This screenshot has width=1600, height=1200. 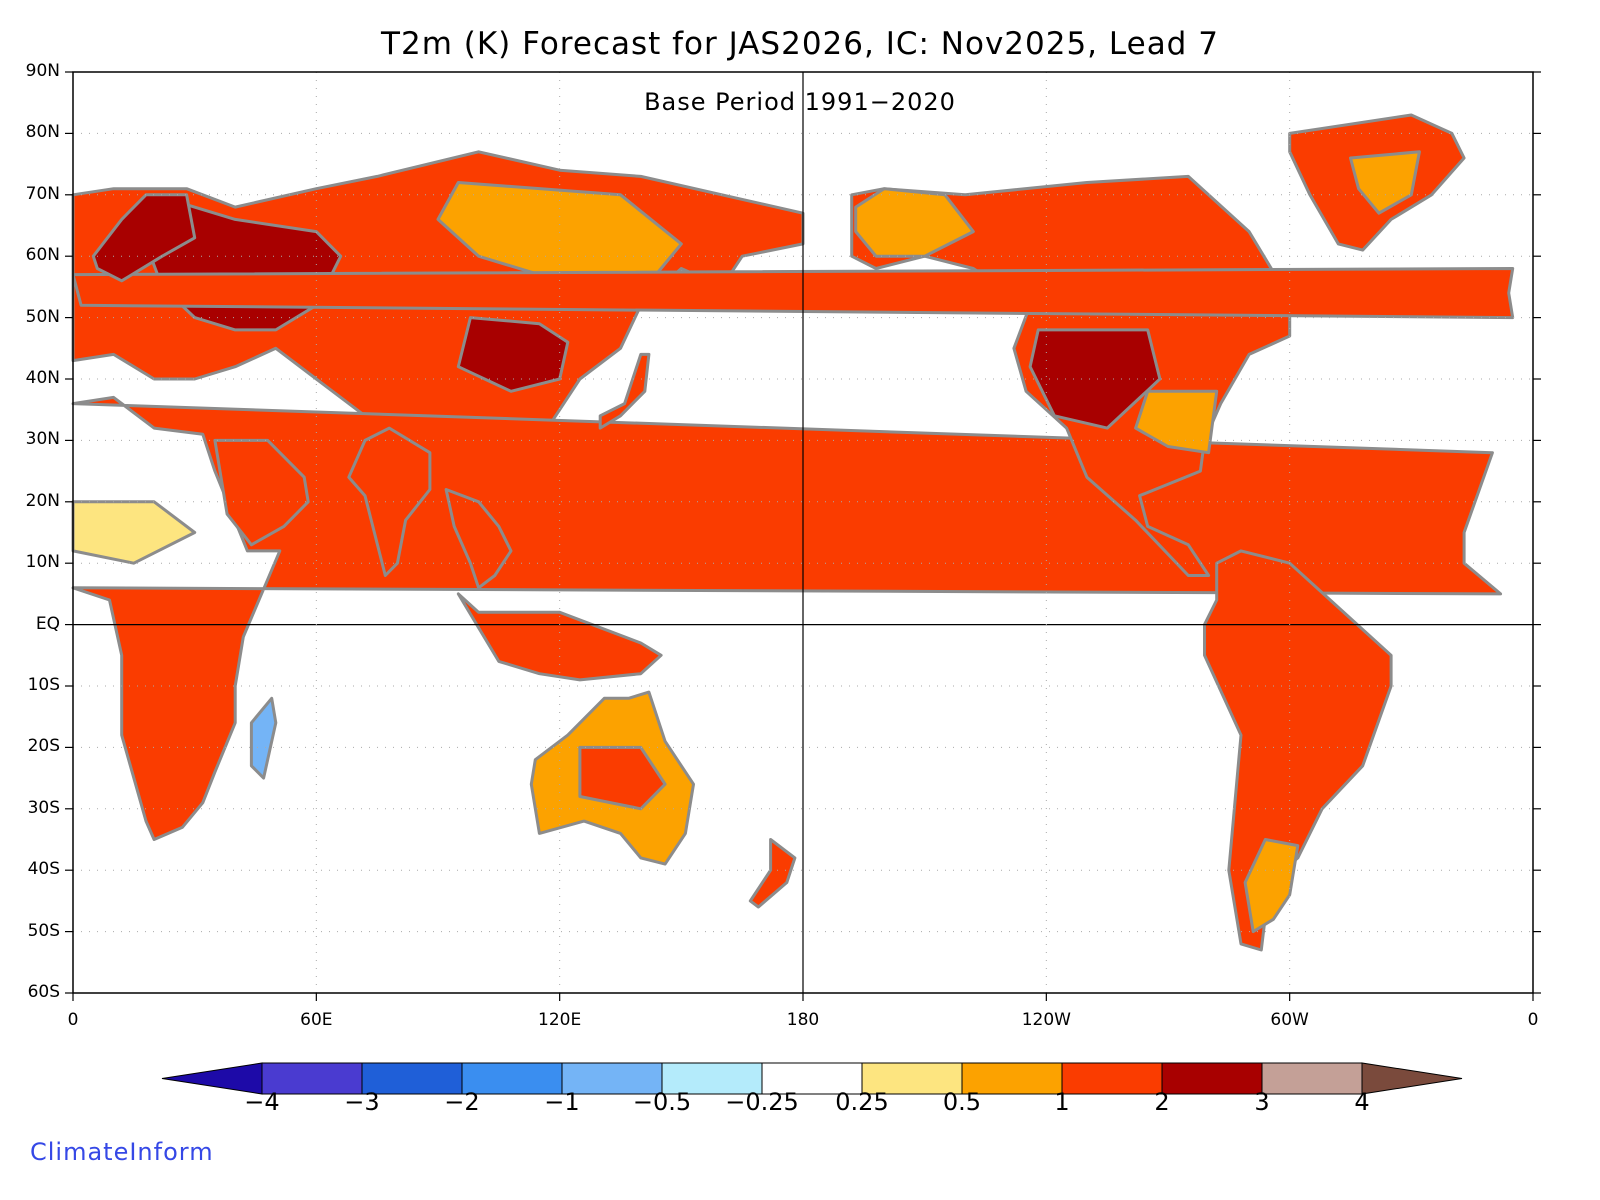 I want to click on land-region-china-core, so click(x=513, y=354).